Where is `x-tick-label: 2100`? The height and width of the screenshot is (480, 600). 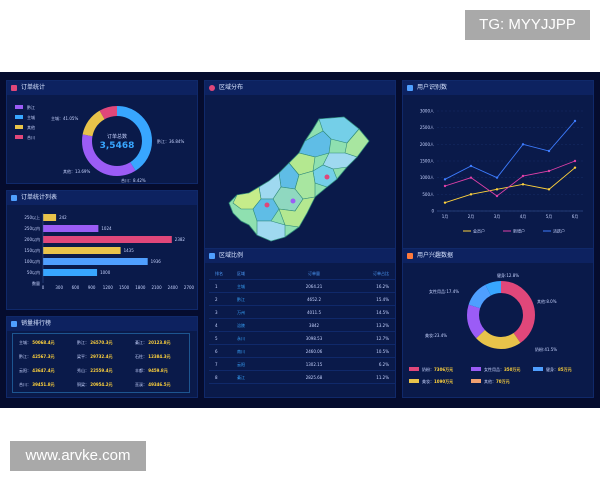
x-tick-label: 2100 is located at coordinates (156, 287).